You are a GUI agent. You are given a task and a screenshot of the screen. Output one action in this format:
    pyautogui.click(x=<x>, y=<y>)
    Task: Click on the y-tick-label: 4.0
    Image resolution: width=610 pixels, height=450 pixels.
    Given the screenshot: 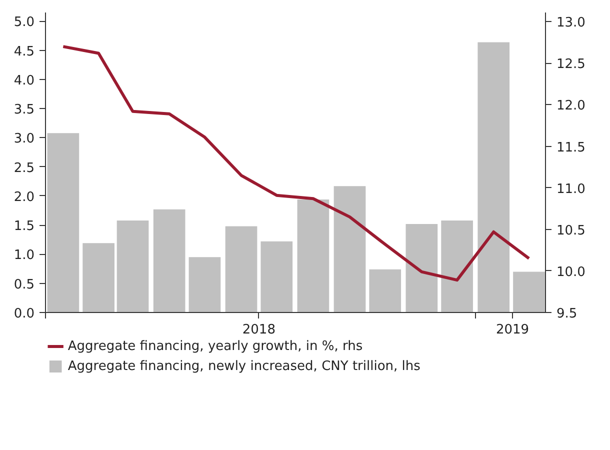 What is the action you would take?
    pyautogui.click(x=24, y=80)
    